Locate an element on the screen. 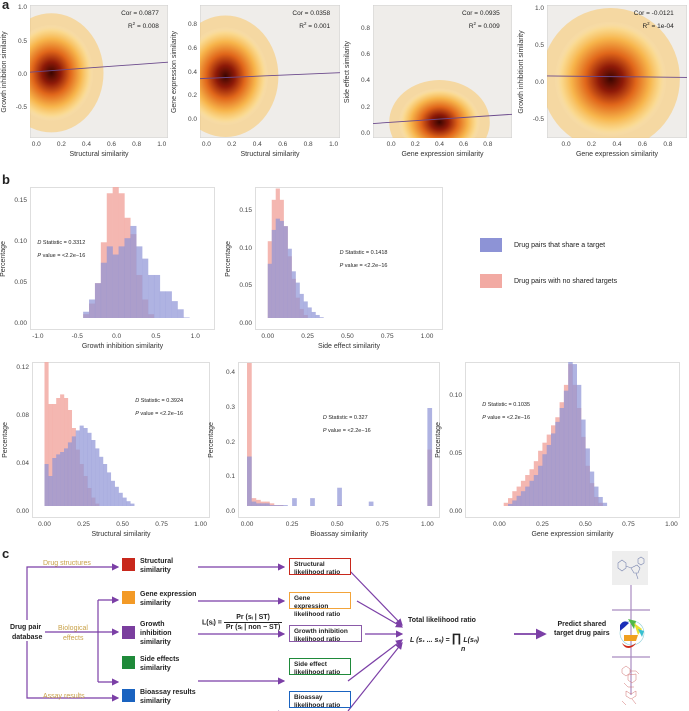  ks-test-stats: D Statistic = 0.1035 P value = <2.2e−16 is located at coordinates (506, 412).